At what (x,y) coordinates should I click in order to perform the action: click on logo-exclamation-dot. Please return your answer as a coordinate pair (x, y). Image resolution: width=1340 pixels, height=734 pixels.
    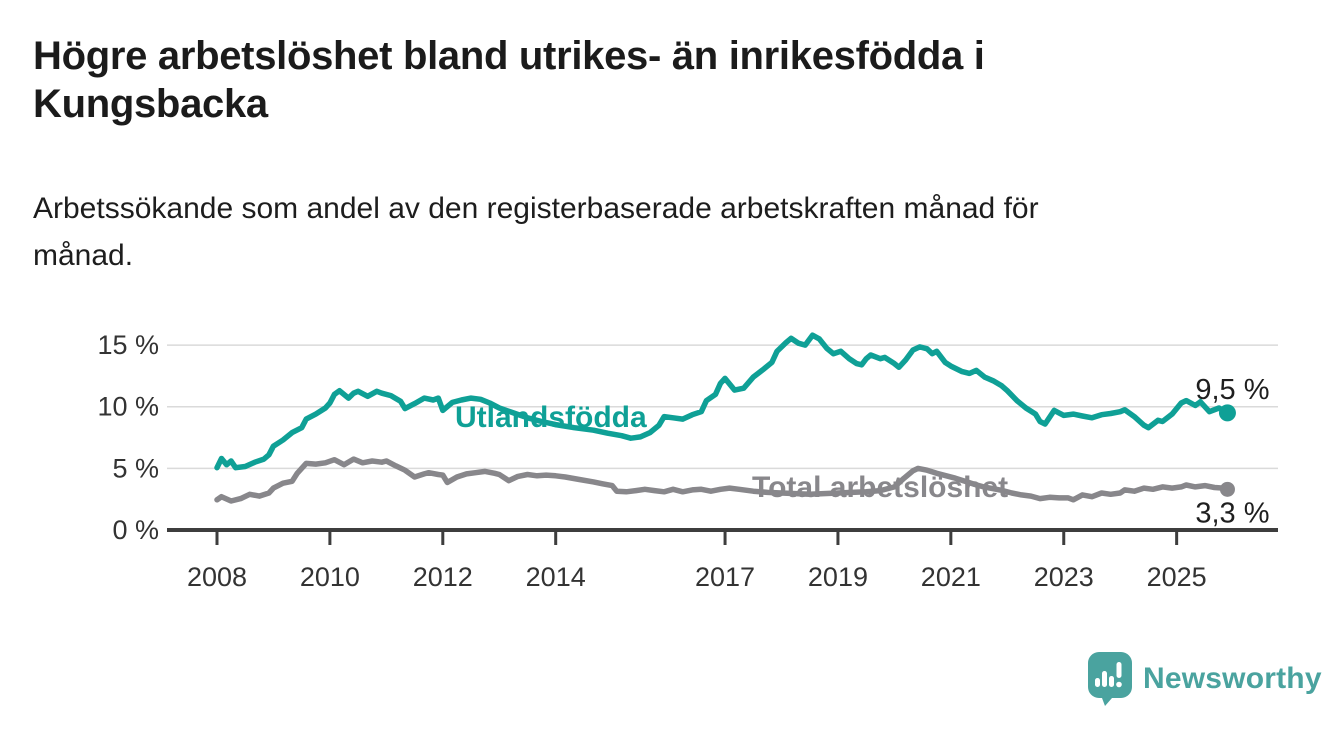
    Looking at the image, I should click on (1119, 684).